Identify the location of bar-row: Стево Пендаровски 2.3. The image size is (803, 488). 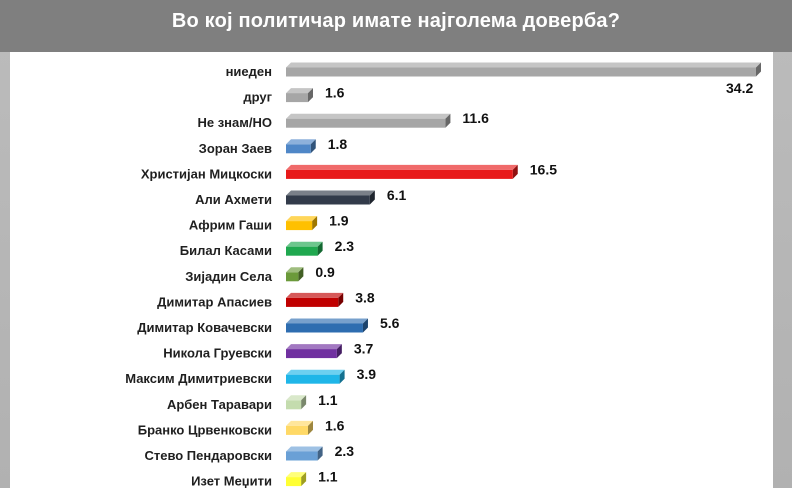
(249, 453).